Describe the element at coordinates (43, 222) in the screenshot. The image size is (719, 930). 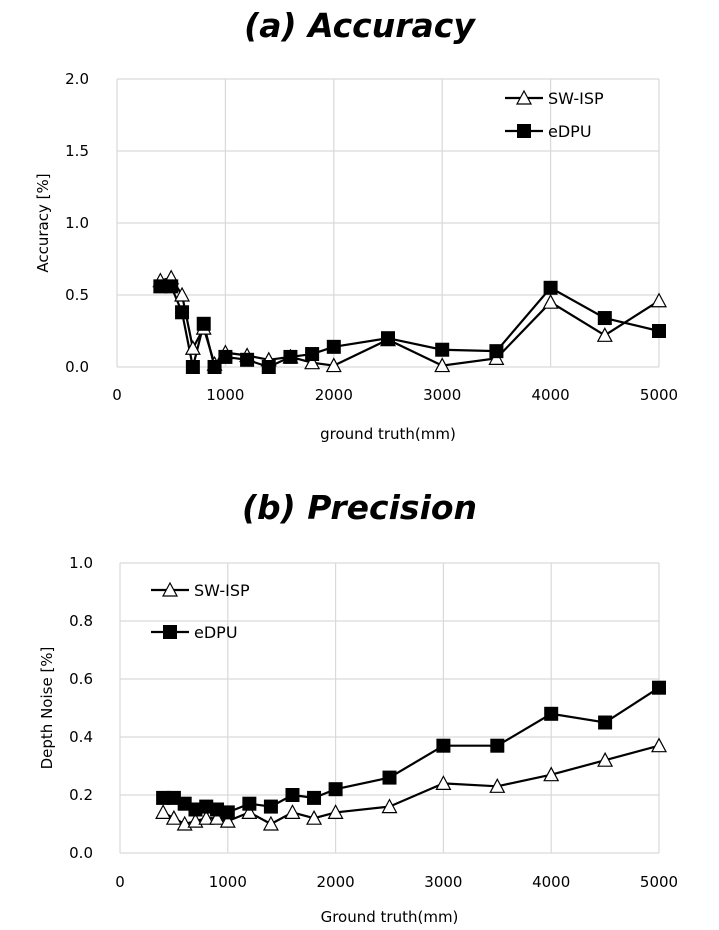
I see `y-axis-label: Accuracy [%]` at that location.